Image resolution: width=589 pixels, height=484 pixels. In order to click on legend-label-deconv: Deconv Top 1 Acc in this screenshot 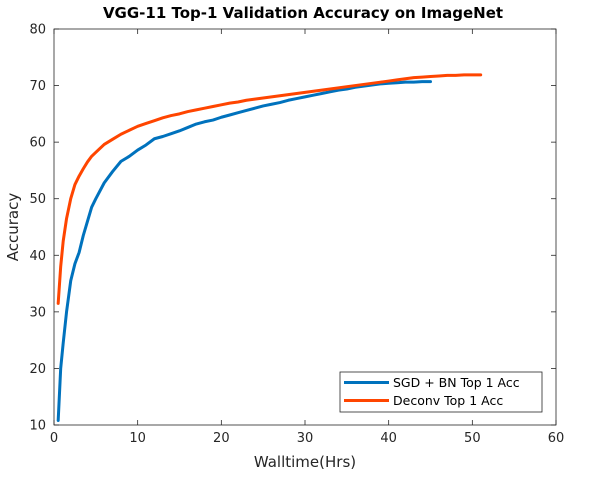, I will do `click(448, 400)`.